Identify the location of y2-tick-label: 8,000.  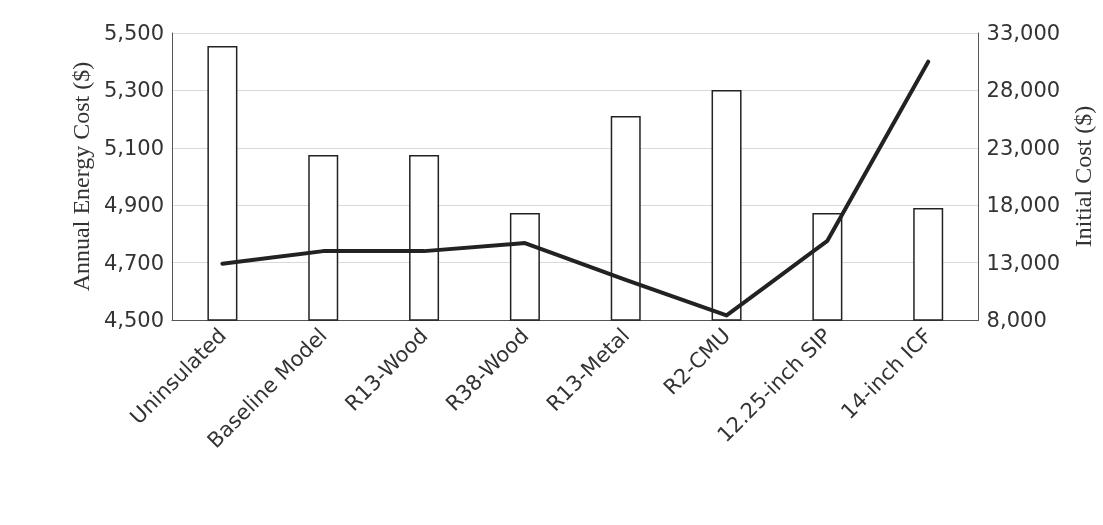
(1016, 320).